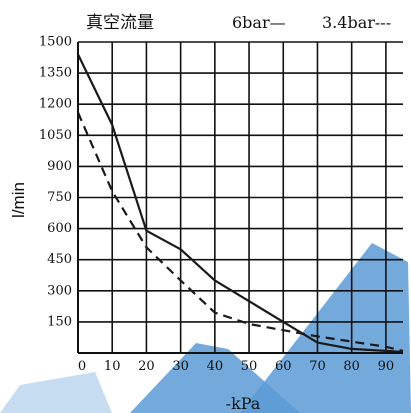  What do you see at coordinates (59, 197) in the screenshot?
I see `y-tick-label: 750` at bounding box center [59, 197].